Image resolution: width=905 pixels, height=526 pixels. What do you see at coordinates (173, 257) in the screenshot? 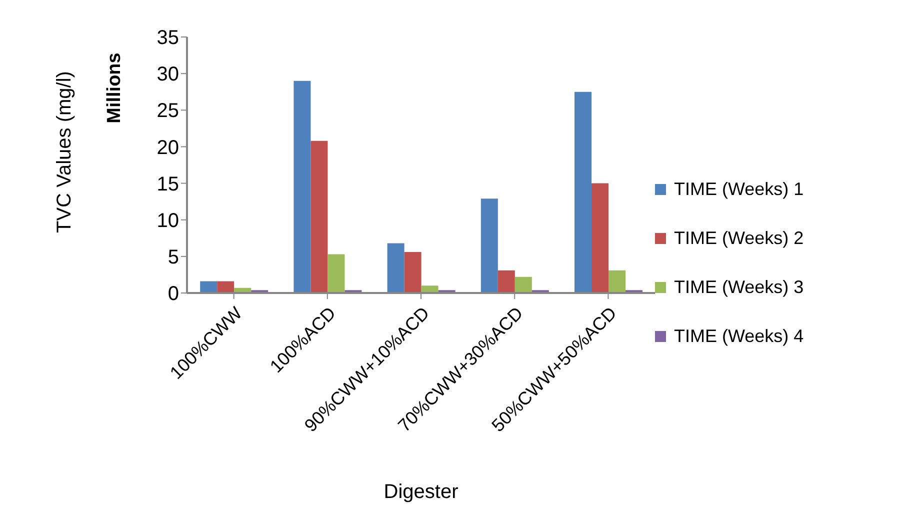
I see `y-tick-label: 5` at bounding box center [173, 257].